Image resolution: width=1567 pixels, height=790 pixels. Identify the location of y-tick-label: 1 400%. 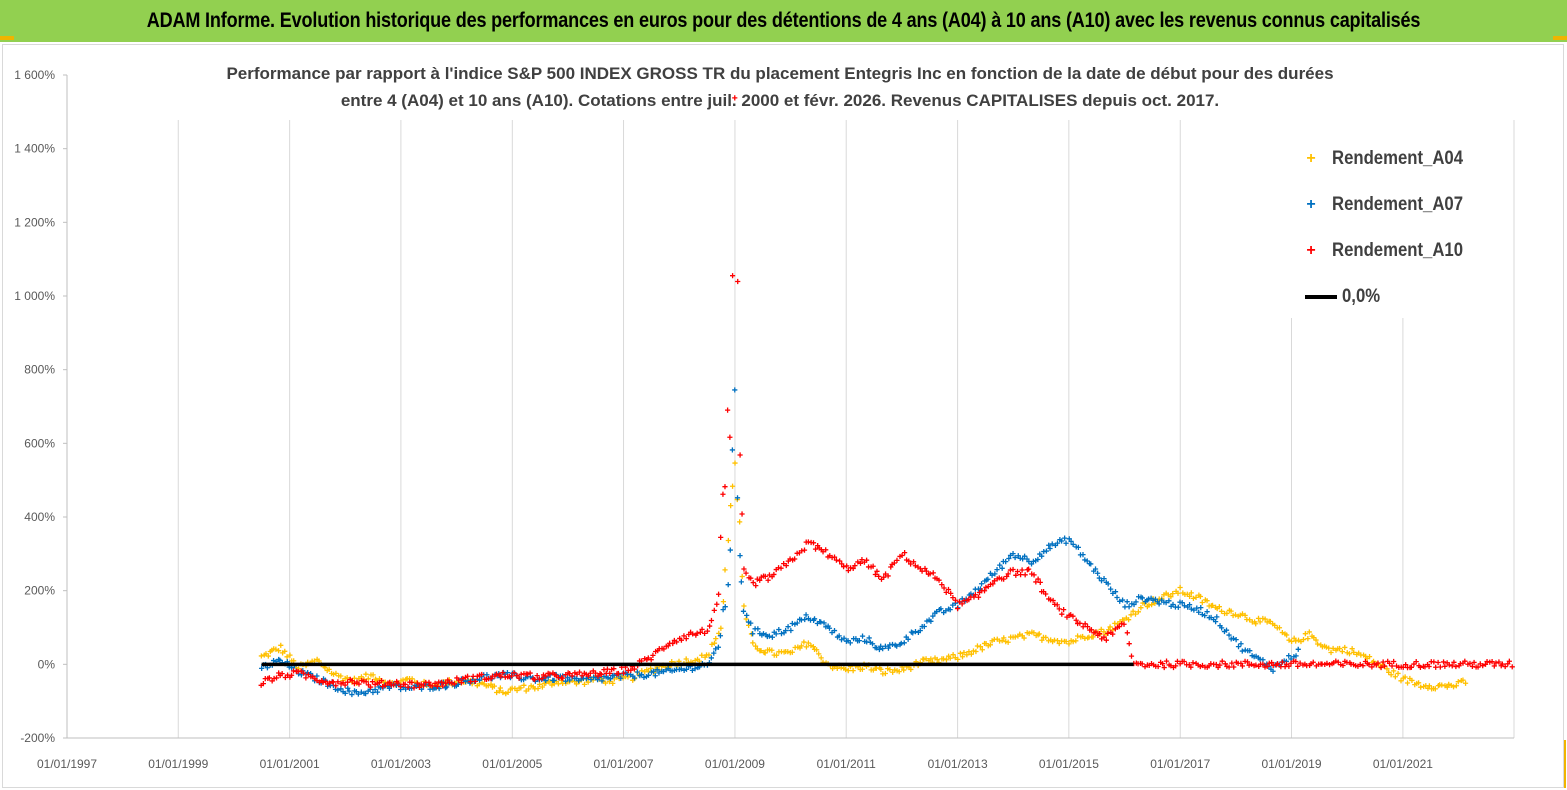
(34, 149).